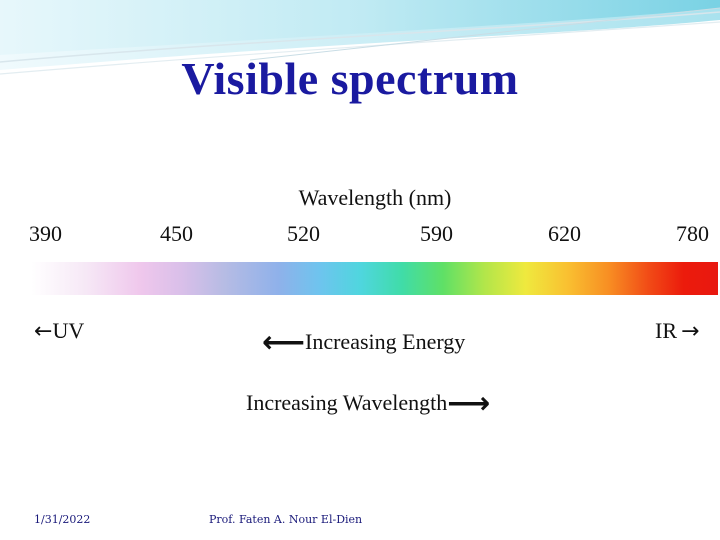 This screenshot has width=720, height=540. Describe the element at coordinates (303, 233) in the screenshot. I see `tick-520: 520` at that location.